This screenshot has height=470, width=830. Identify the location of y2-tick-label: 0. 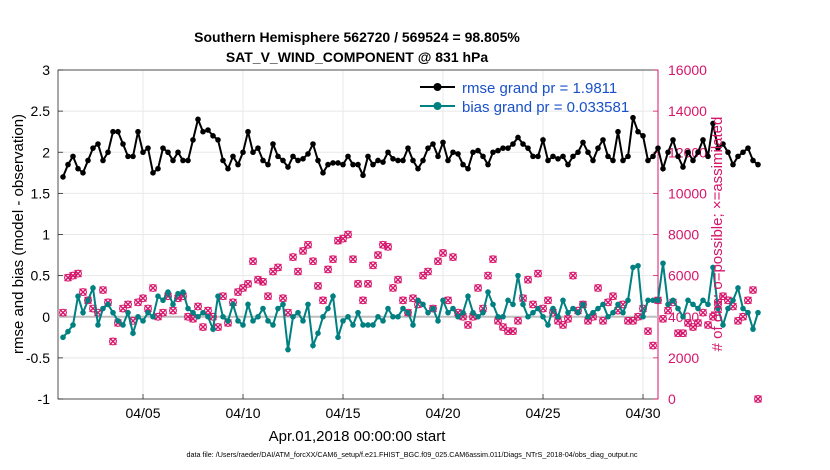
(672, 399).